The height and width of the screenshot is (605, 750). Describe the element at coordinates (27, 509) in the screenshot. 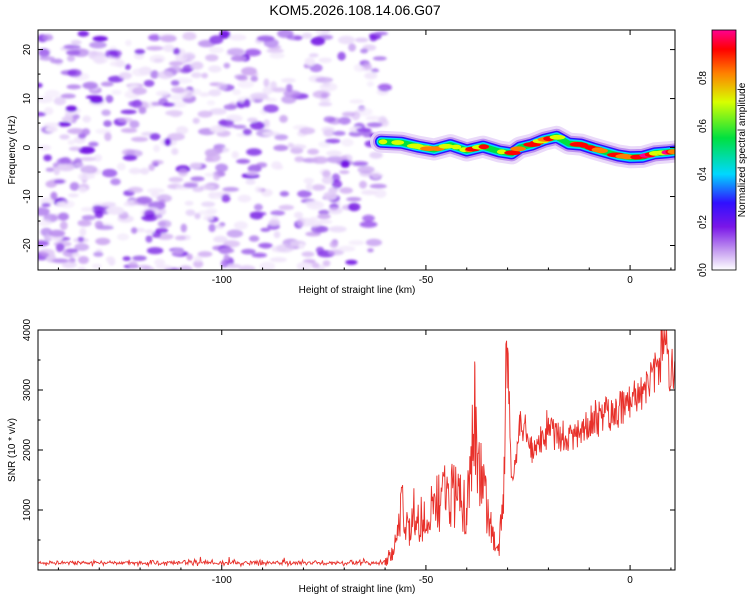

I see `snr-y-tick-label: 1000` at that location.